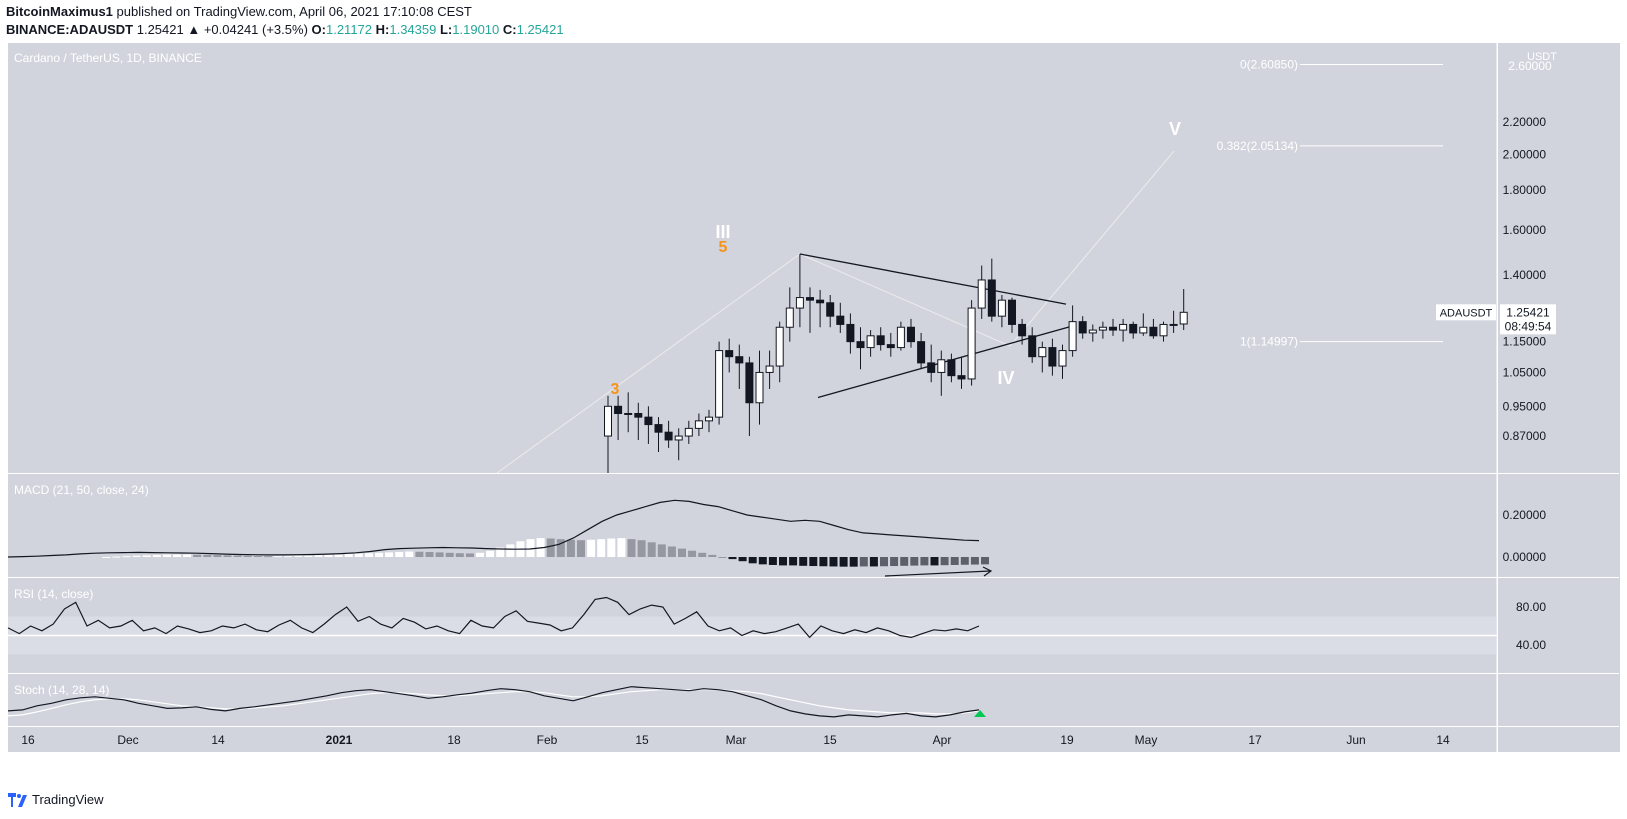  Describe the element at coordinates (933, 279) in the screenshot. I see `triangle-resistance-line` at that location.